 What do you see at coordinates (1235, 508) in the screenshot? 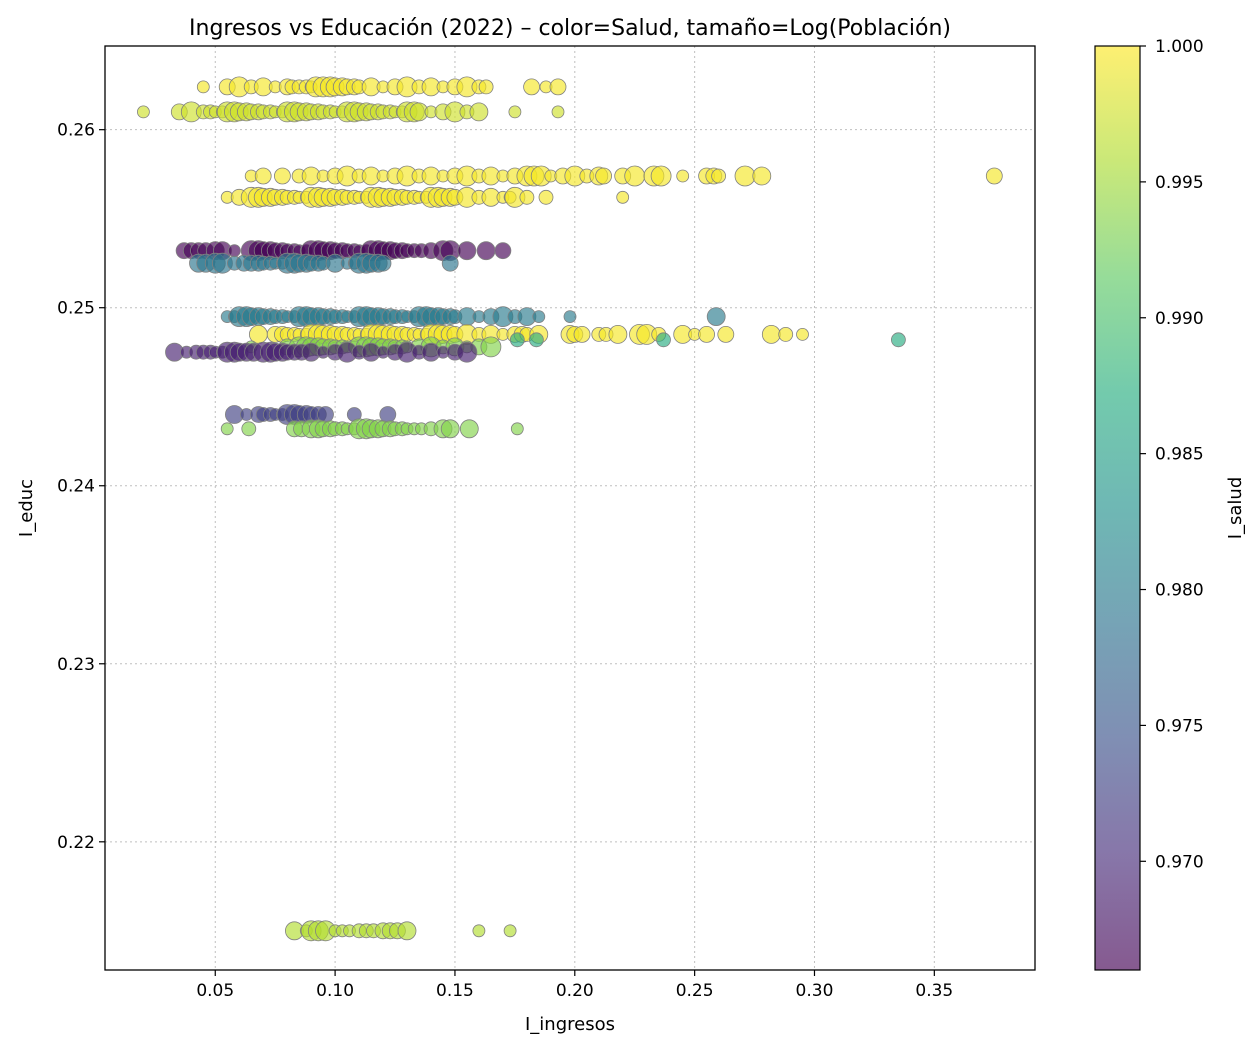
I see `colorbar-label: I_salud` at bounding box center [1235, 508].